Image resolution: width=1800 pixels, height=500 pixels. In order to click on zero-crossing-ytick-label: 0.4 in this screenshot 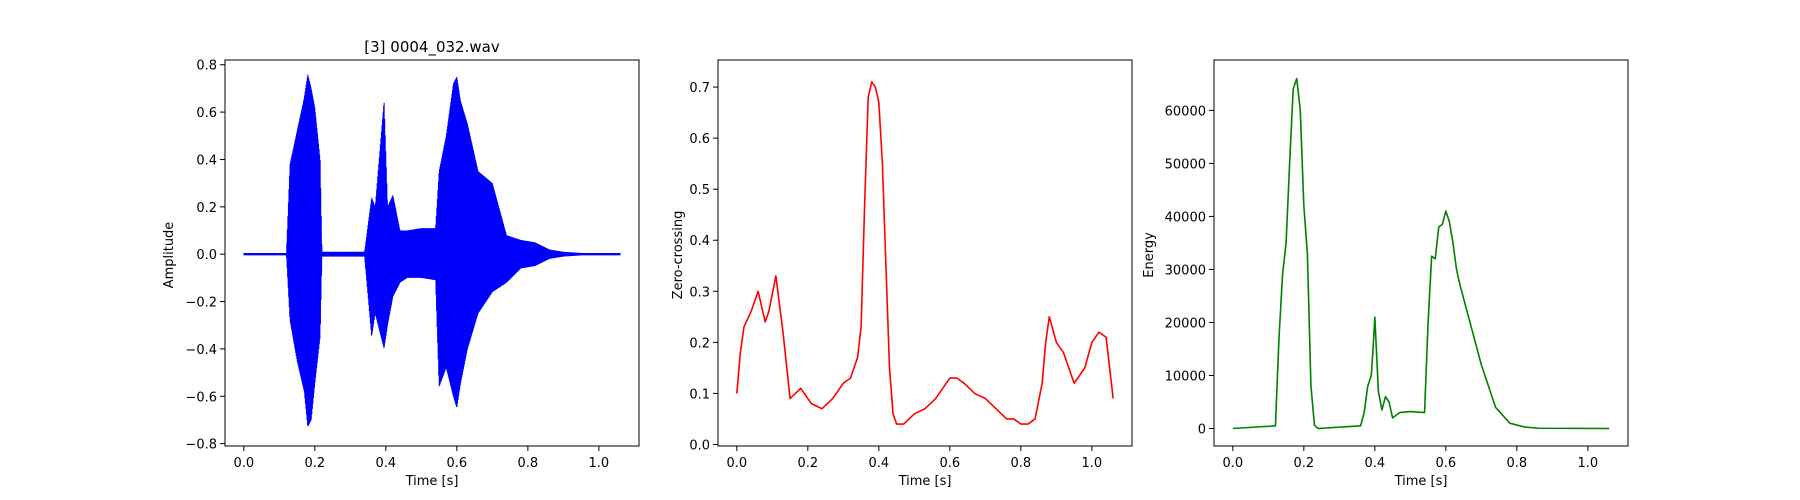, I will do `click(699, 241)`.